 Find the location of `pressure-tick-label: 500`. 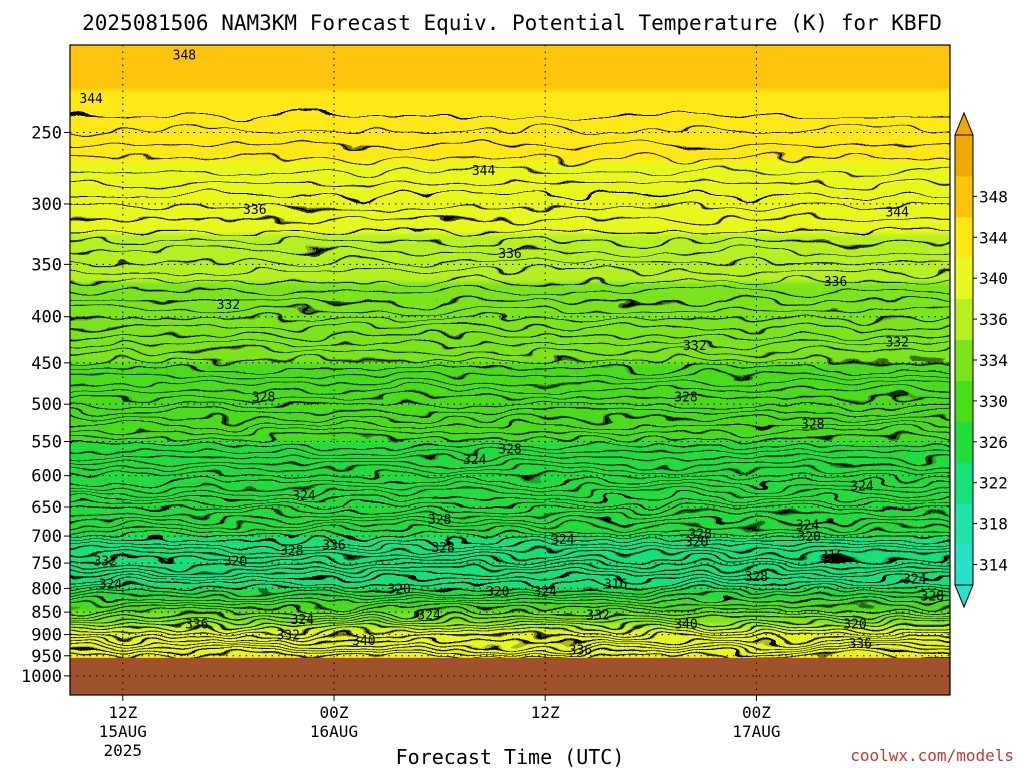

pressure-tick-label: 500 is located at coordinates (46, 405).